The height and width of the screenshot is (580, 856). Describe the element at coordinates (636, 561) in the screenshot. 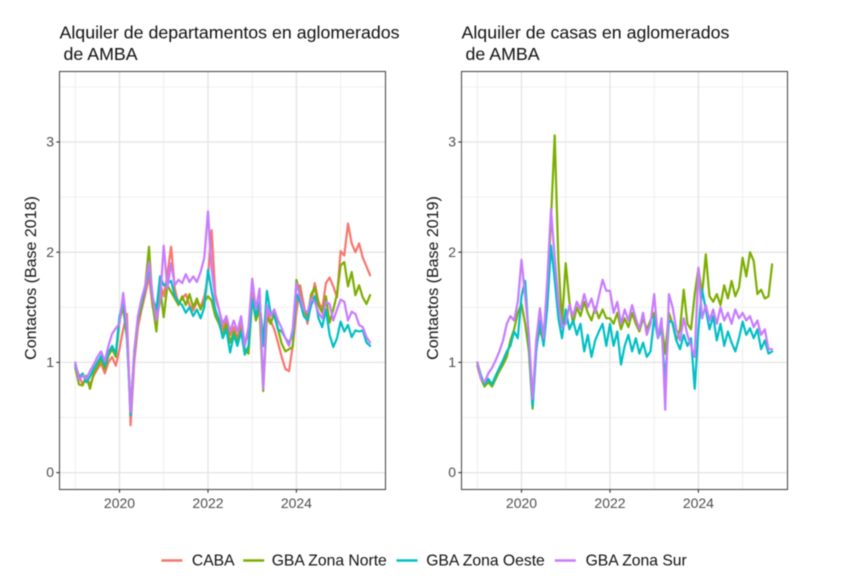

I see `svg-text: GBA Zona Sur` at that location.